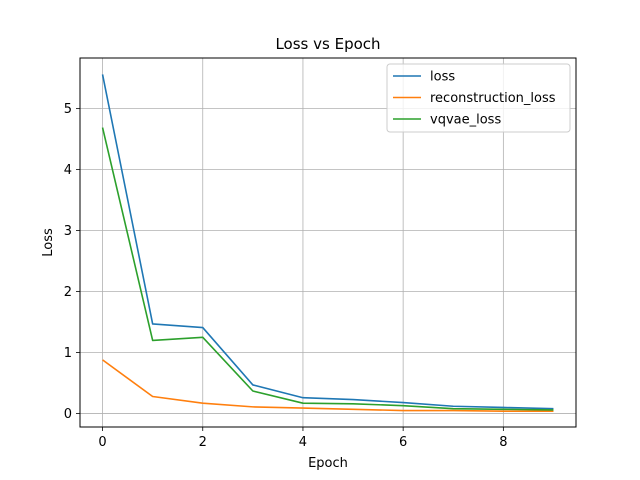 The width and height of the screenshot is (640, 480). Describe the element at coordinates (68, 292) in the screenshot. I see `y-tick-label: 2` at that location.